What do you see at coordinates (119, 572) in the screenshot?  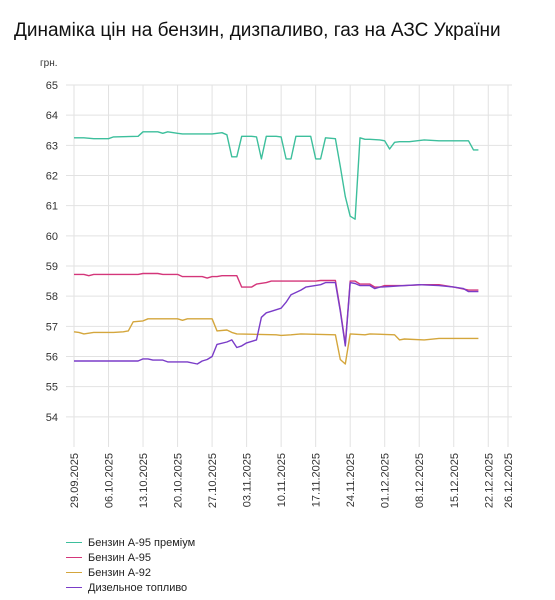 I see `legend-label: Бензин А-92` at bounding box center [119, 572].